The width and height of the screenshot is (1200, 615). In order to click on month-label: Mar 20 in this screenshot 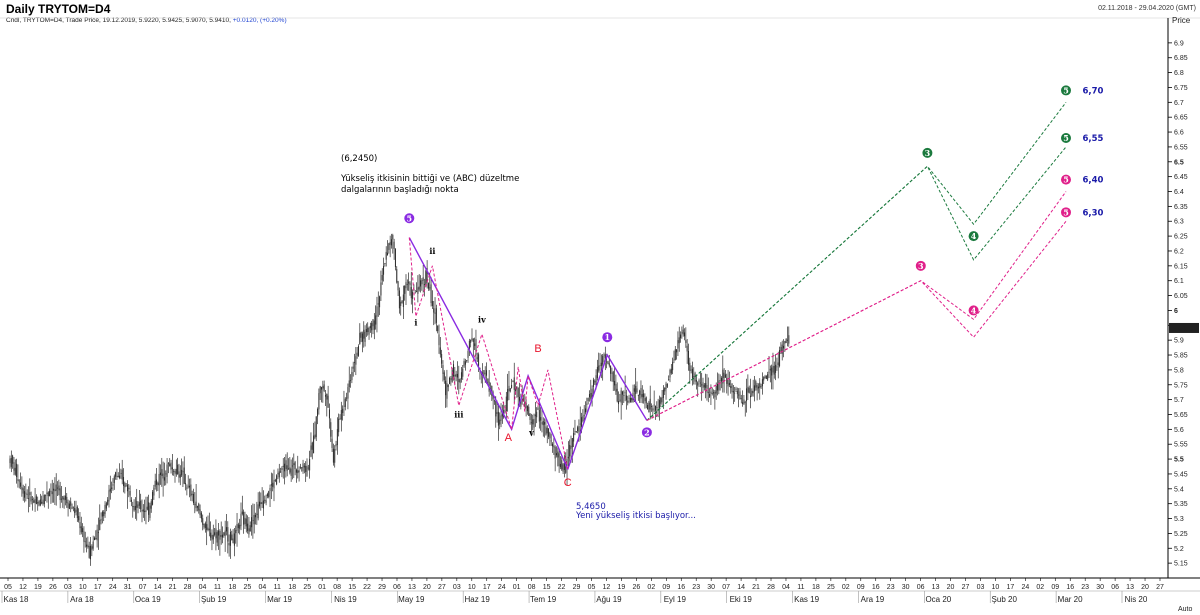, I will do `click(1070, 599)`.